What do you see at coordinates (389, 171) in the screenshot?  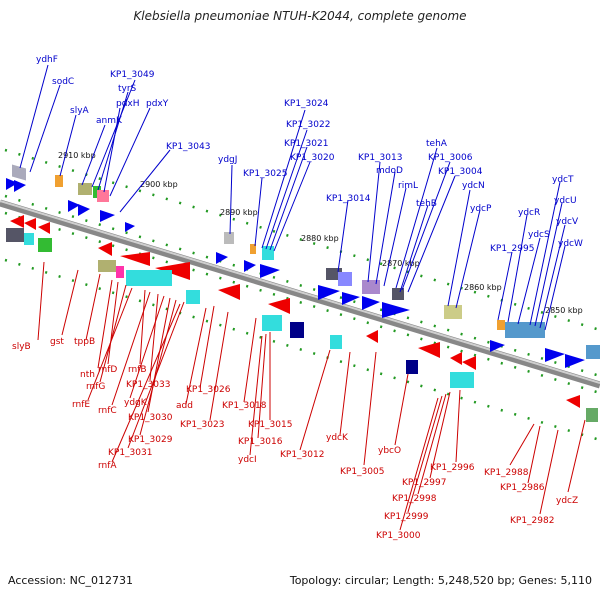 I see `gene-label-mdoD: mdoD` at bounding box center [389, 171].